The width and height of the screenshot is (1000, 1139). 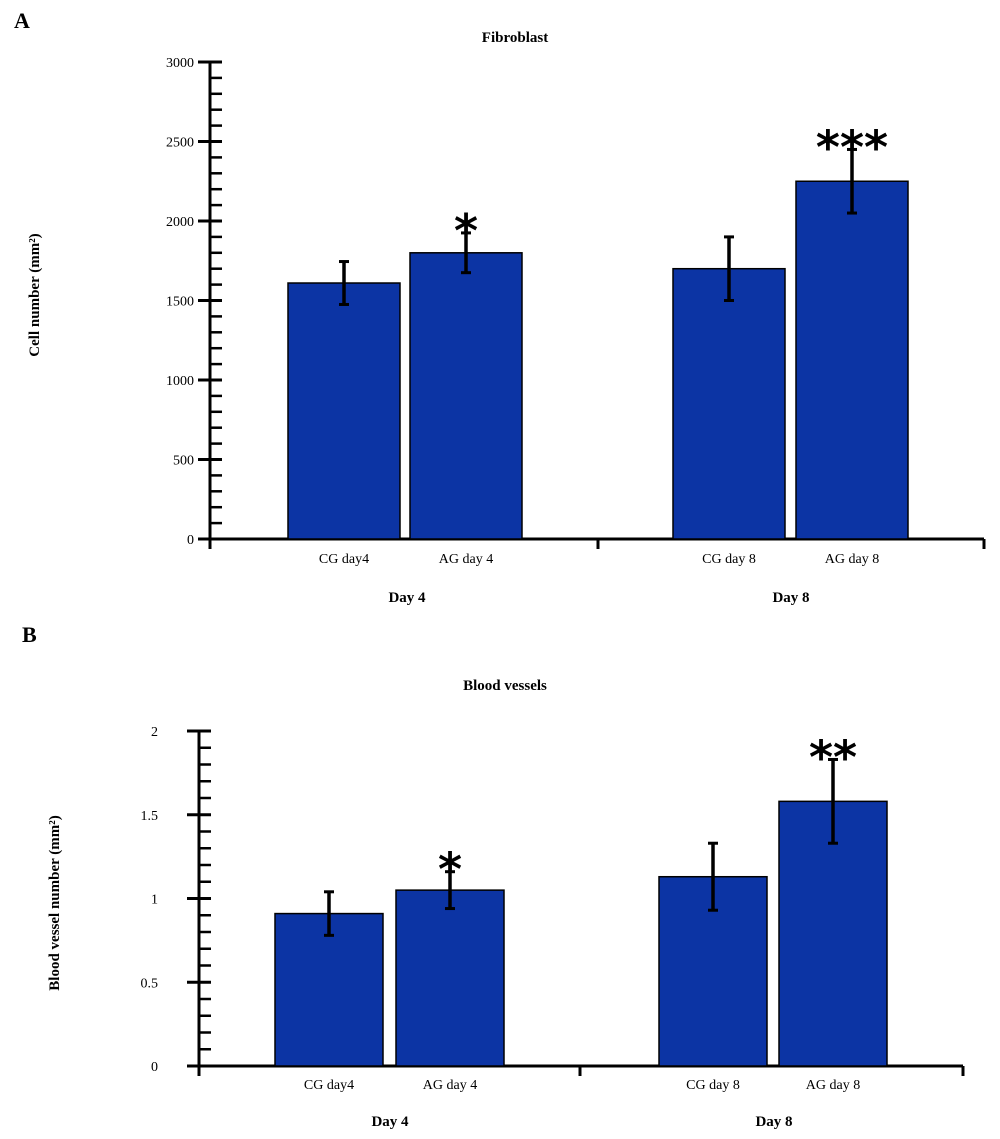 I want to click on y-tick-label: 1.5, so click(x=150, y=816).